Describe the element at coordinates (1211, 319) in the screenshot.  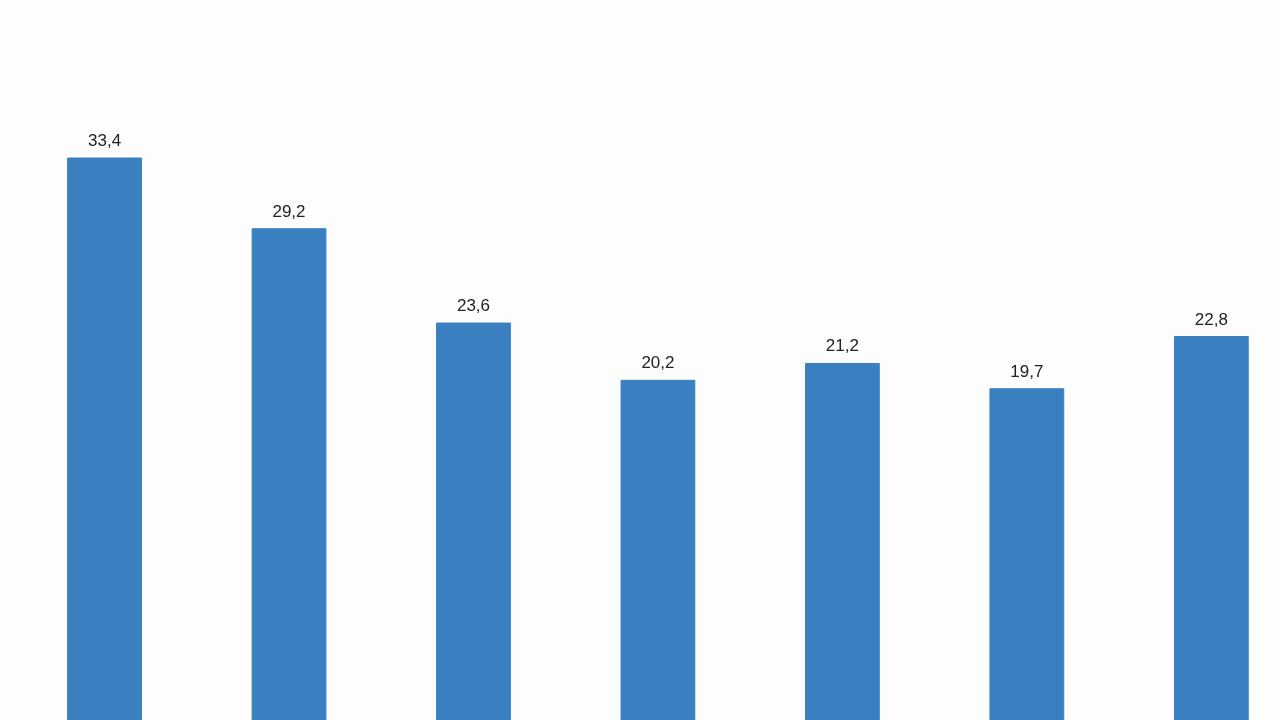
I see `data-label: 22,8` at that location.